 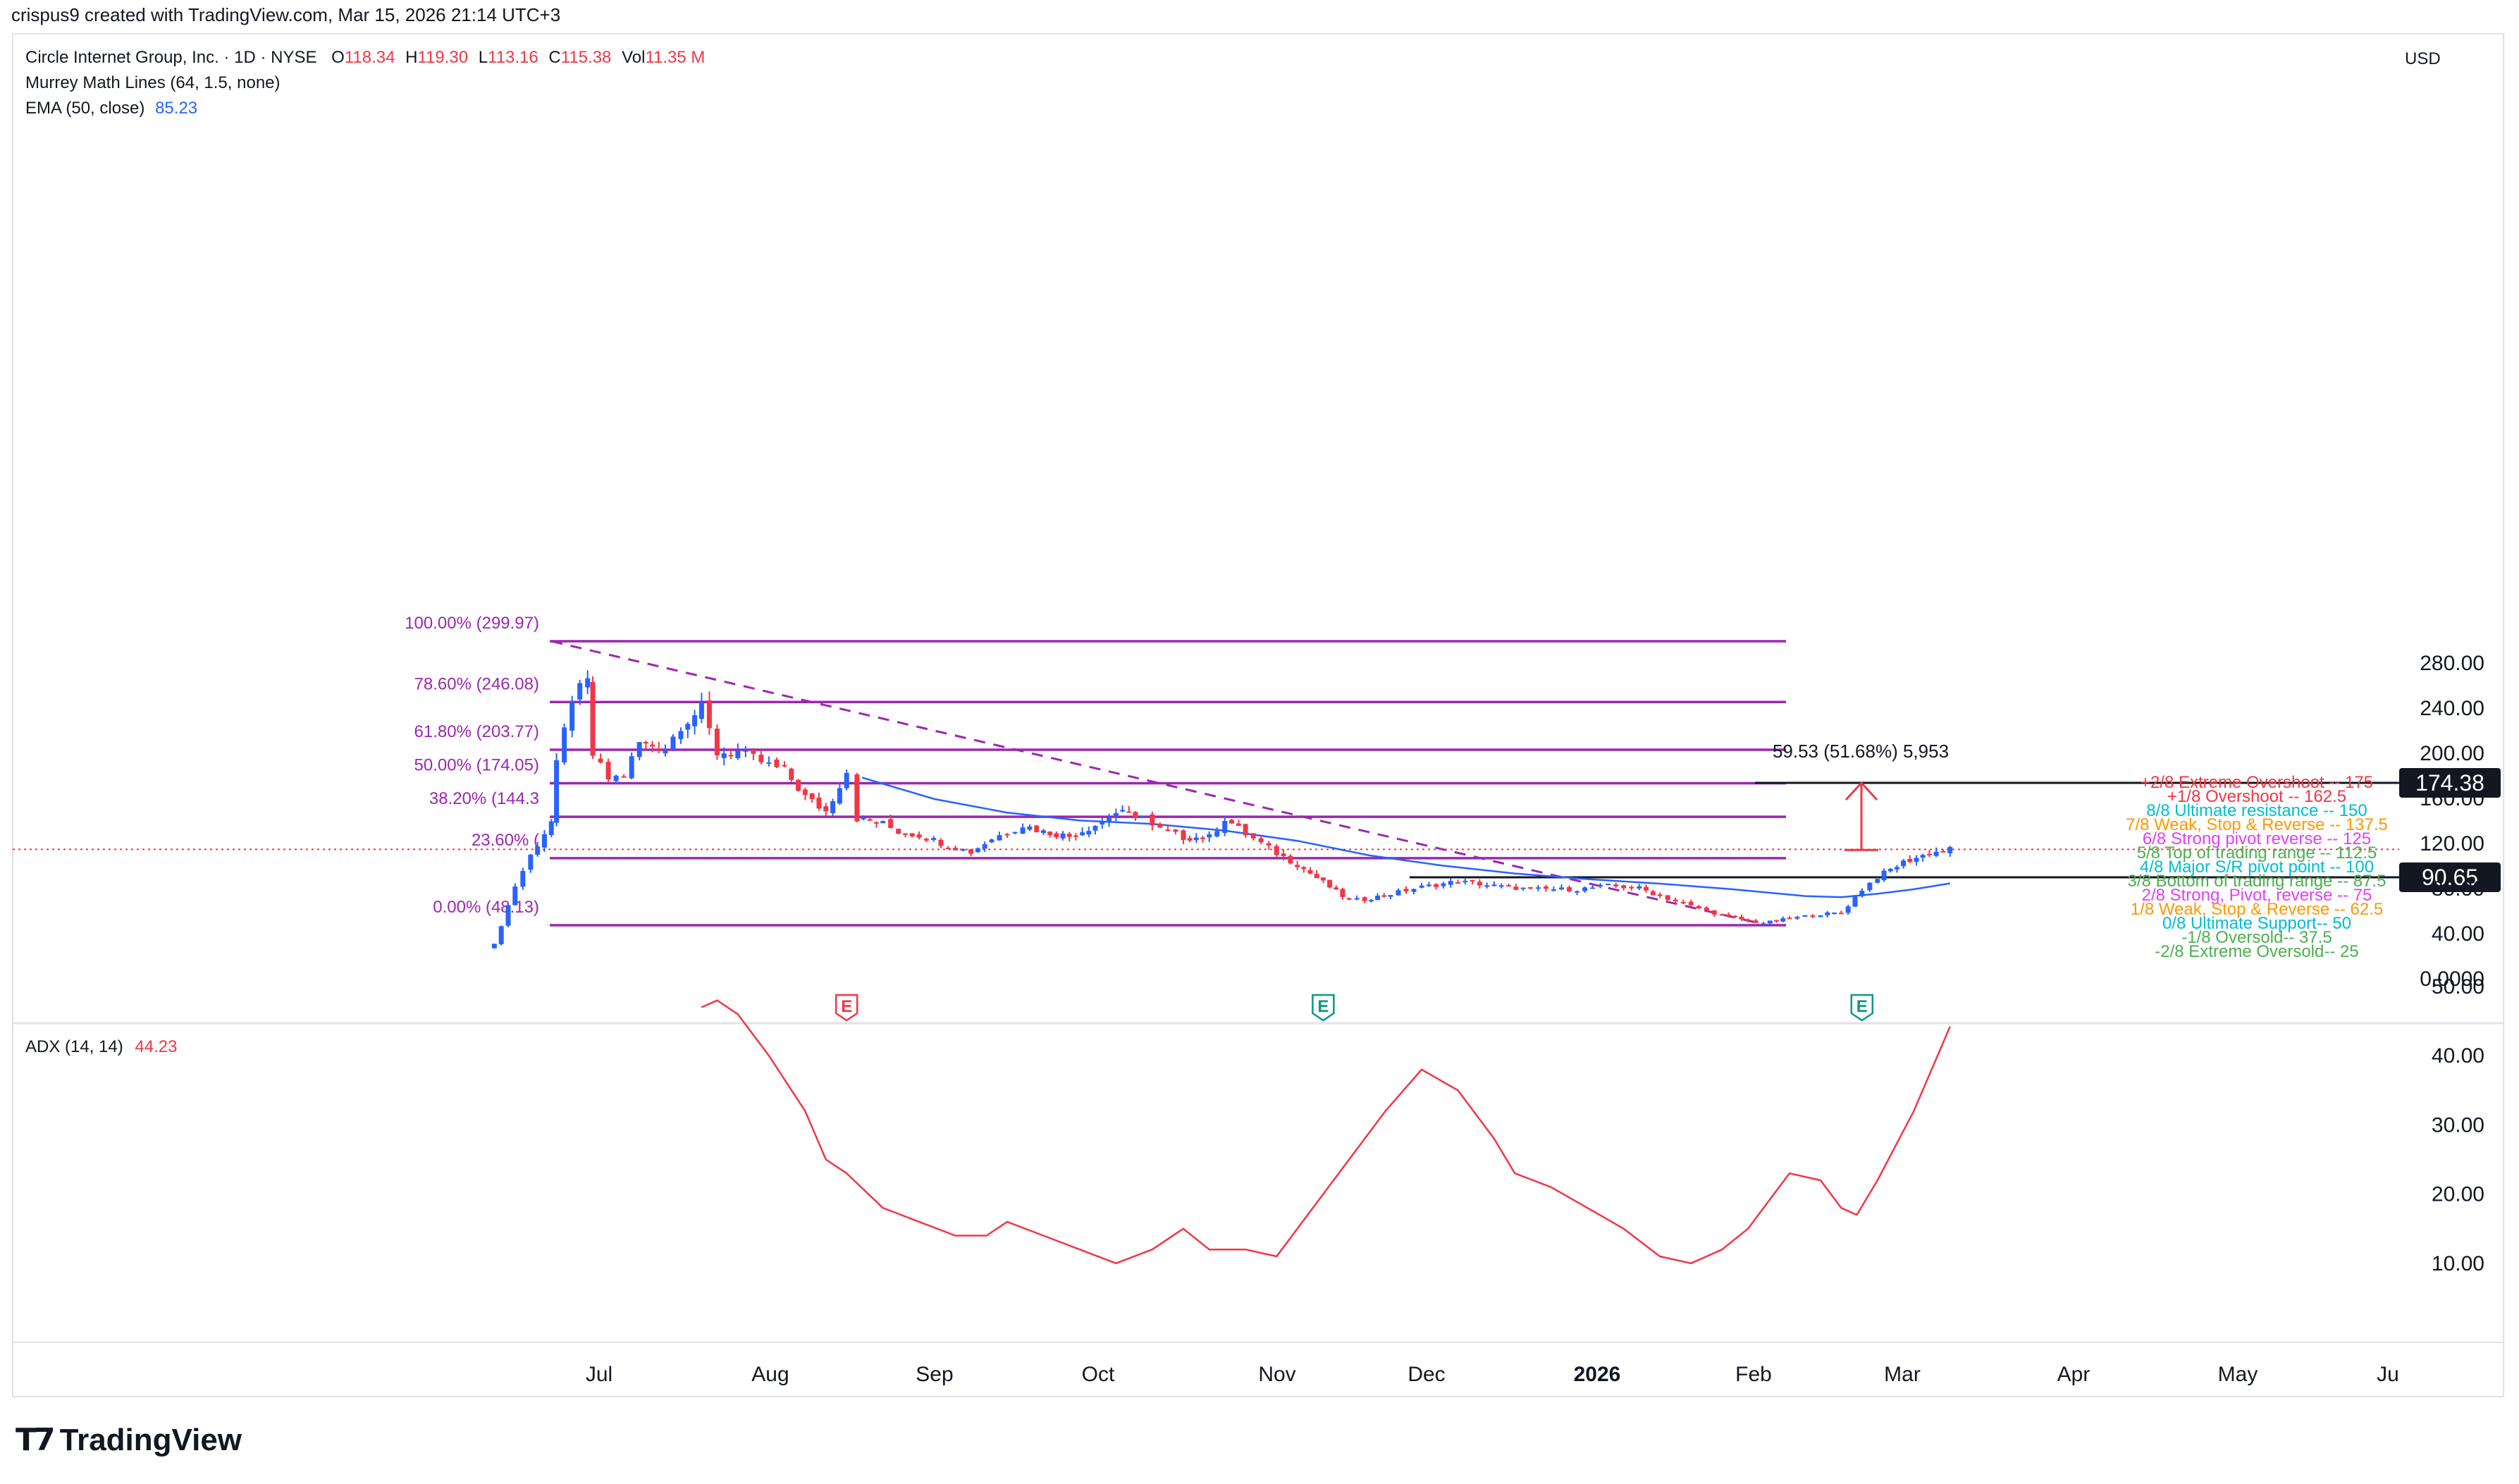 I want to click on murrey-level-label: +2/8 Extreme Overshoot -- 175, so click(x=2257, y=782).